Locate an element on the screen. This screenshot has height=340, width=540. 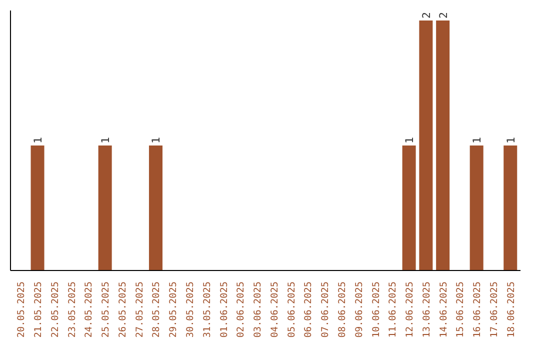
x-tick-label: 07.06.2025 is located at coordinates (326, 309).